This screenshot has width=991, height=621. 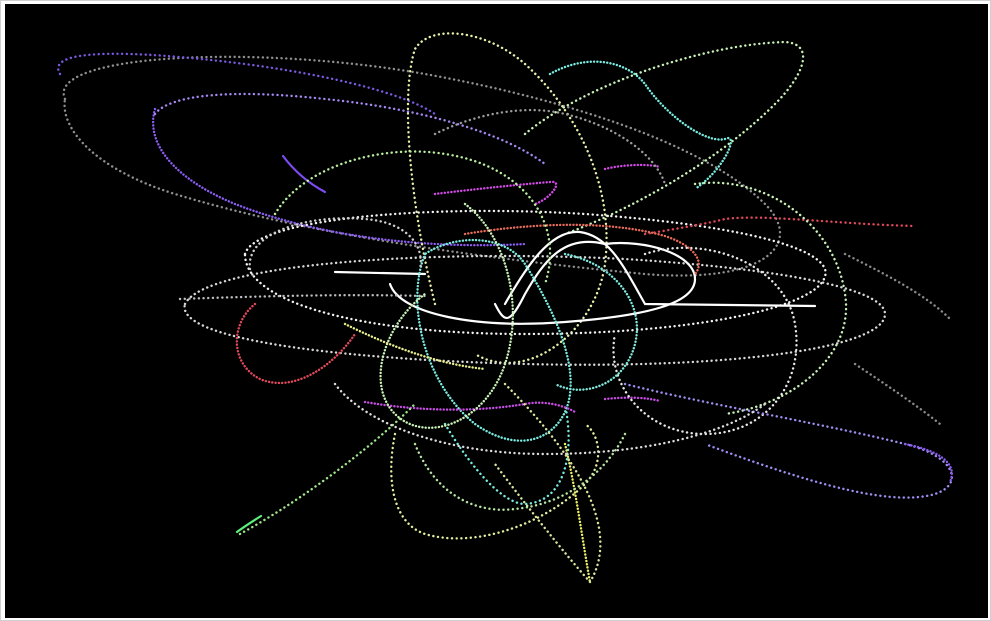 I want to click on trail-cyan-lower, so click(x=506, y=454).